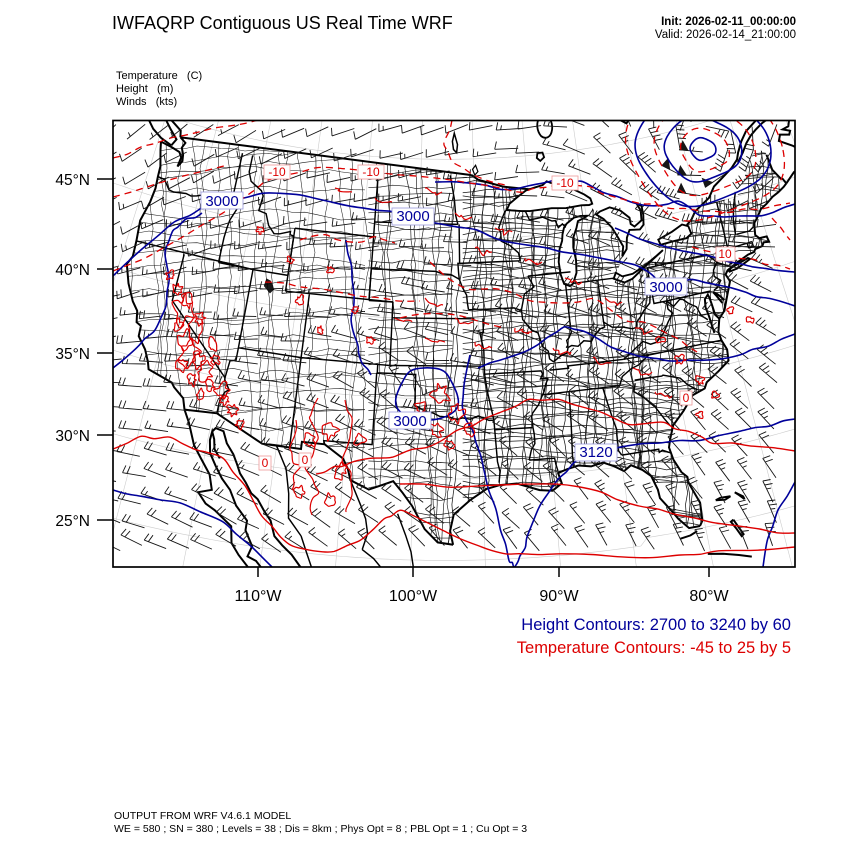 This screenshot has width=850, height=850. Describe the element at coordinates (559, 596) in the screenshot. I see `svg-text: 90°W` at that location.